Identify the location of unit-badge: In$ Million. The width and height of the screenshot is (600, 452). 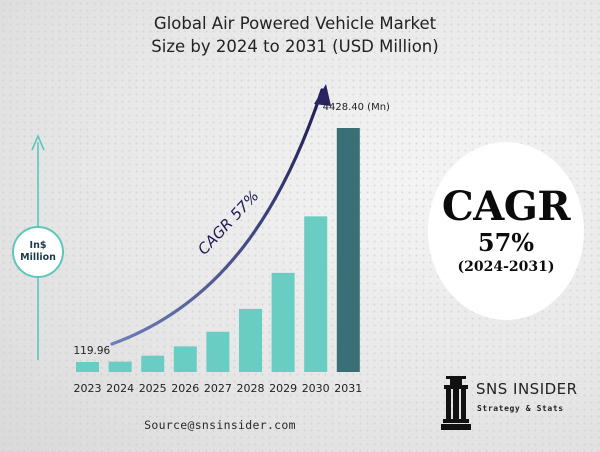
(38, 252).